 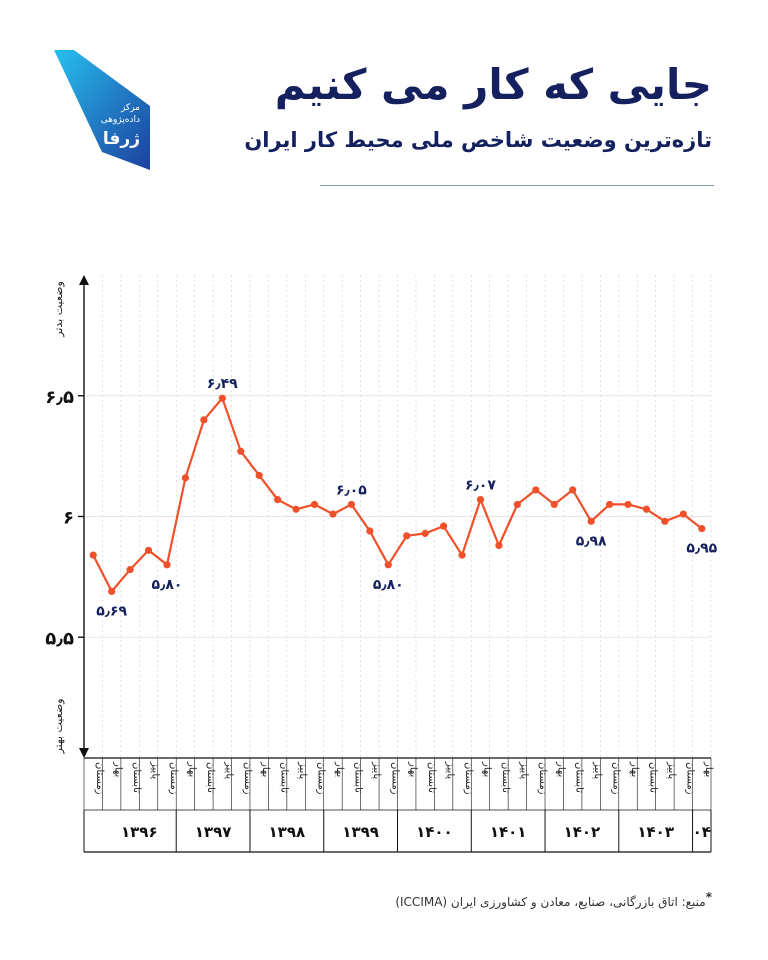 I want to click on year-label: ۱۴۰۲, so click(x=582, y=832).